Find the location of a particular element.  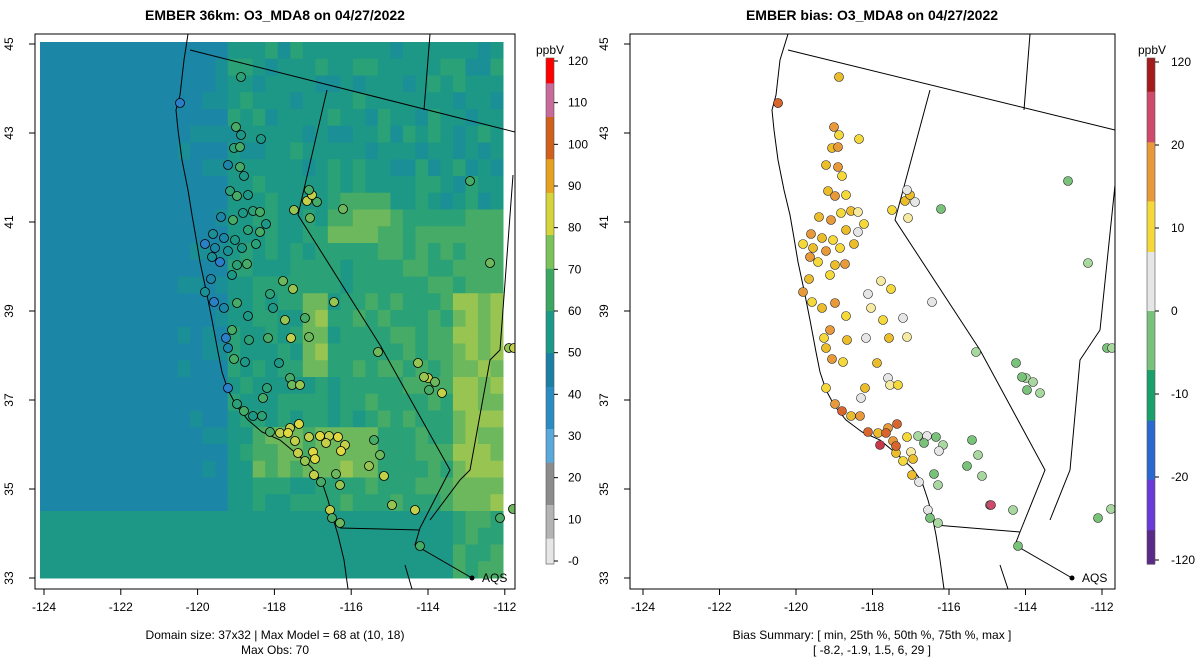

right-panel-title: EMBER bias: O3_MDA8 on 04/27/2022 is located at coordinates (872, 15).